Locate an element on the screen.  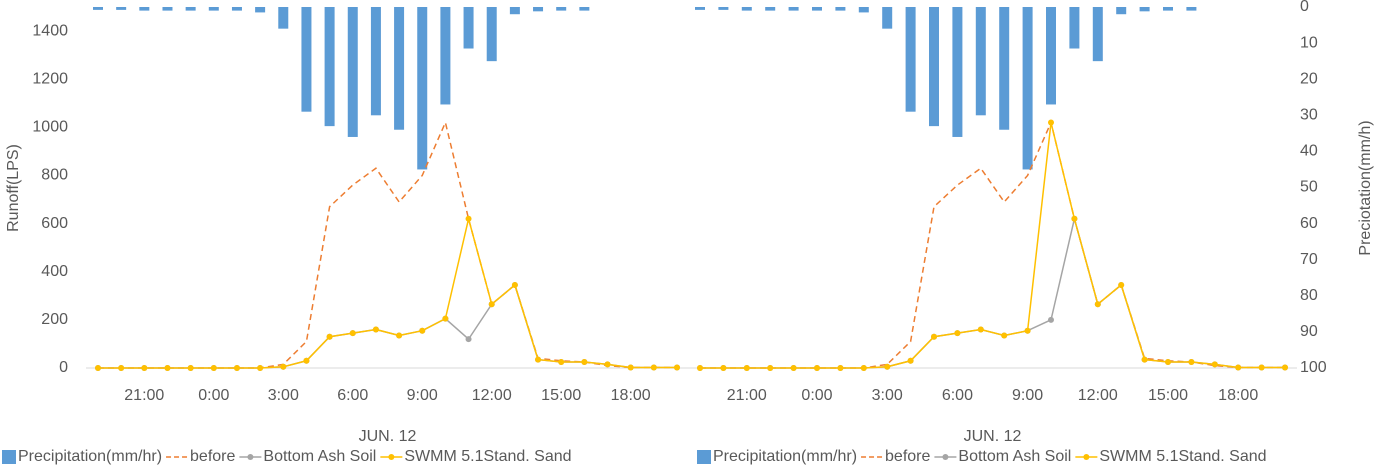
y-tick-label: 400 is located at coordinates (54, 271).